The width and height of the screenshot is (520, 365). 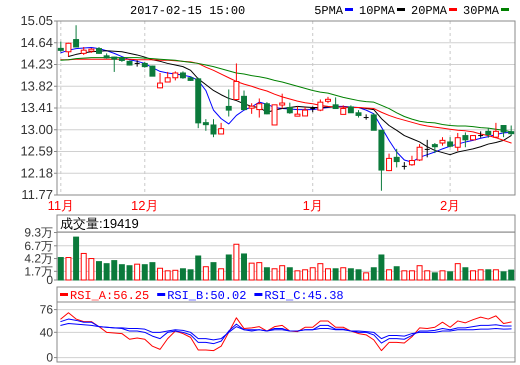 I want to click on y-tick-label: 76, so click(x=47, y=309).